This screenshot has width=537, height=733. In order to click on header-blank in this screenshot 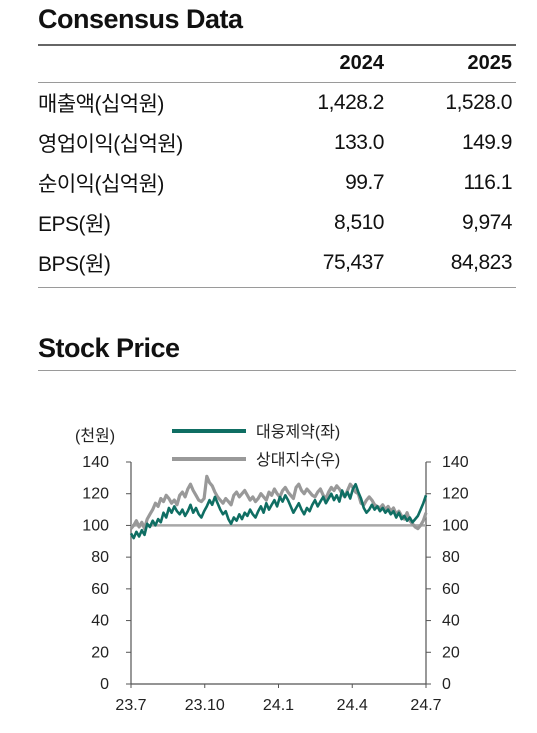, I will do `click(138, 63)`.